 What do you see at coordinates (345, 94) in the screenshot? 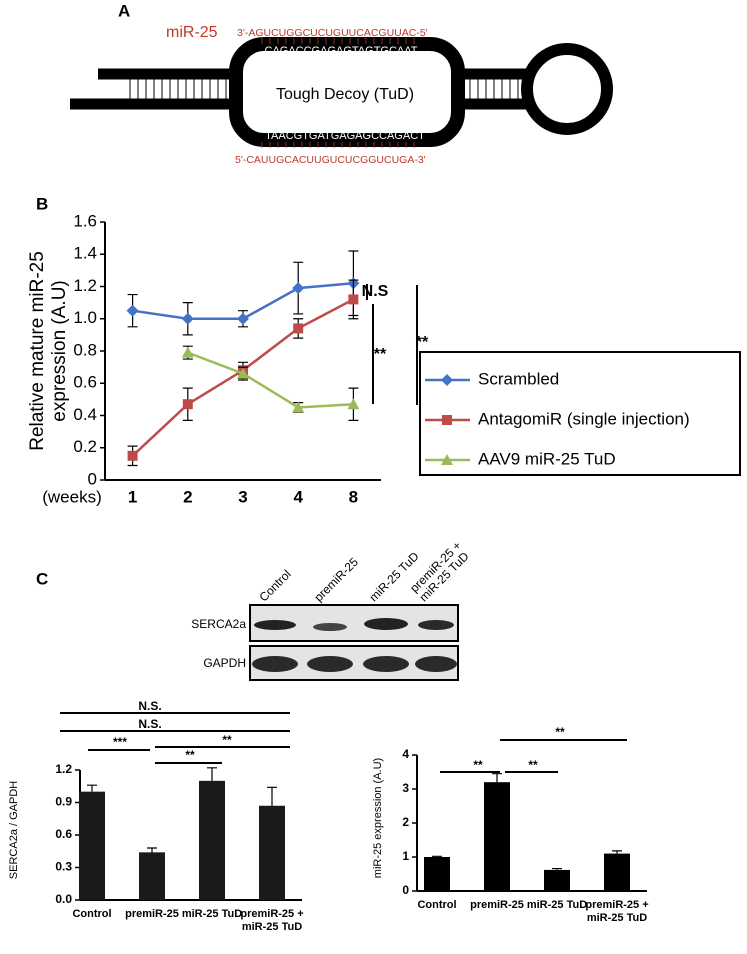
I see `decoy-label: Tough Decoy (TuD)` at bounding box center [345, 94].